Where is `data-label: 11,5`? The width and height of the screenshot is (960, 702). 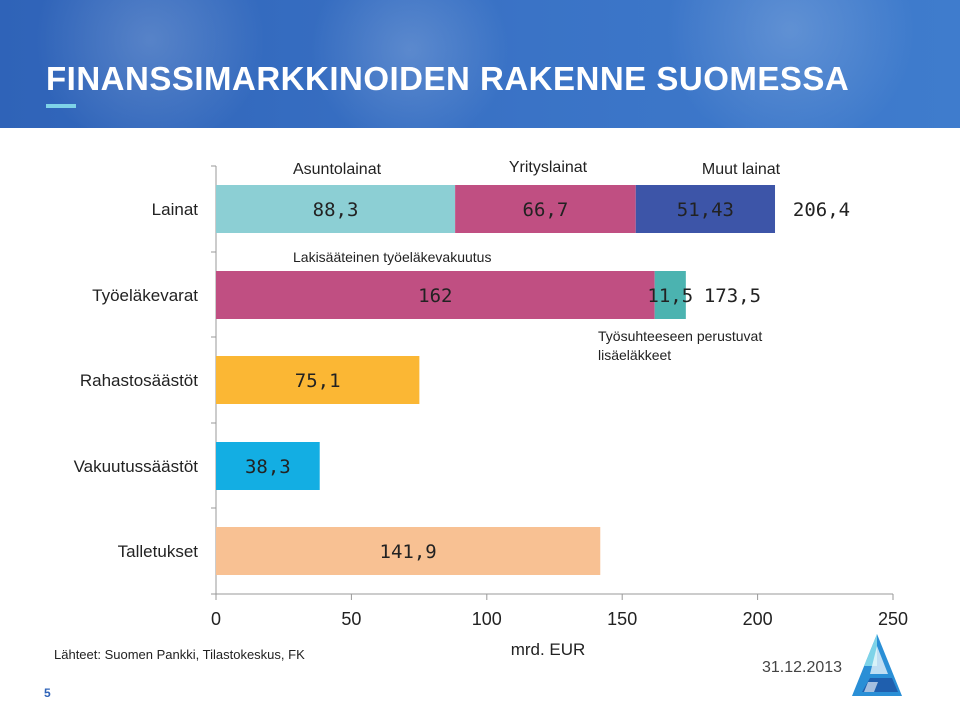 data-label: 11,5 is located at coordinates (670, 296).